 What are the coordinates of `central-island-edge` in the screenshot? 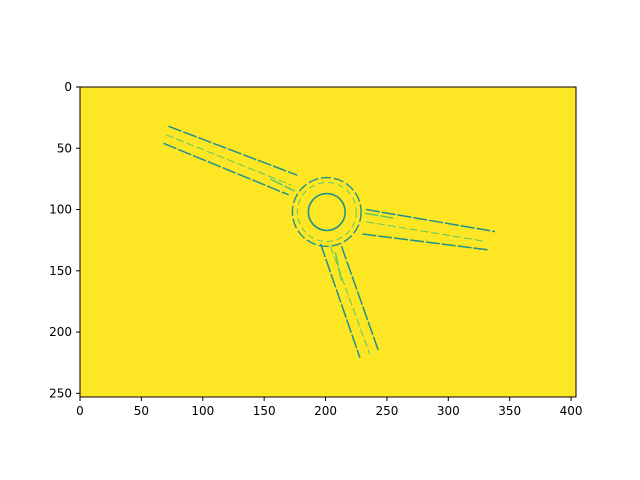 It's located at (326, 212).